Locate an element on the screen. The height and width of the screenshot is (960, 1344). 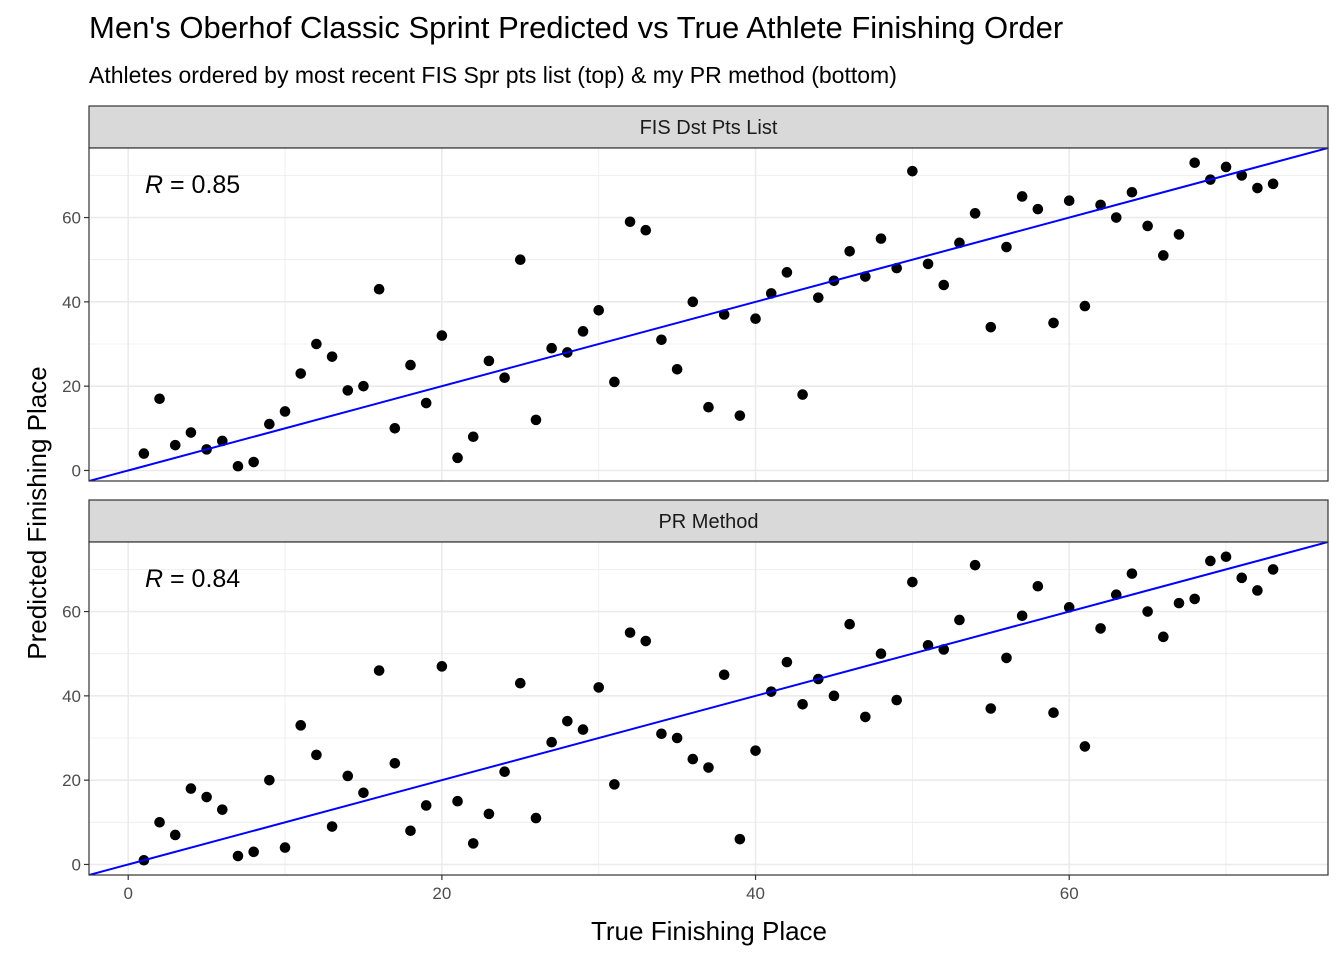
facet-strip-label: FIS Dst Pts List is located at coordinates (709, 128).